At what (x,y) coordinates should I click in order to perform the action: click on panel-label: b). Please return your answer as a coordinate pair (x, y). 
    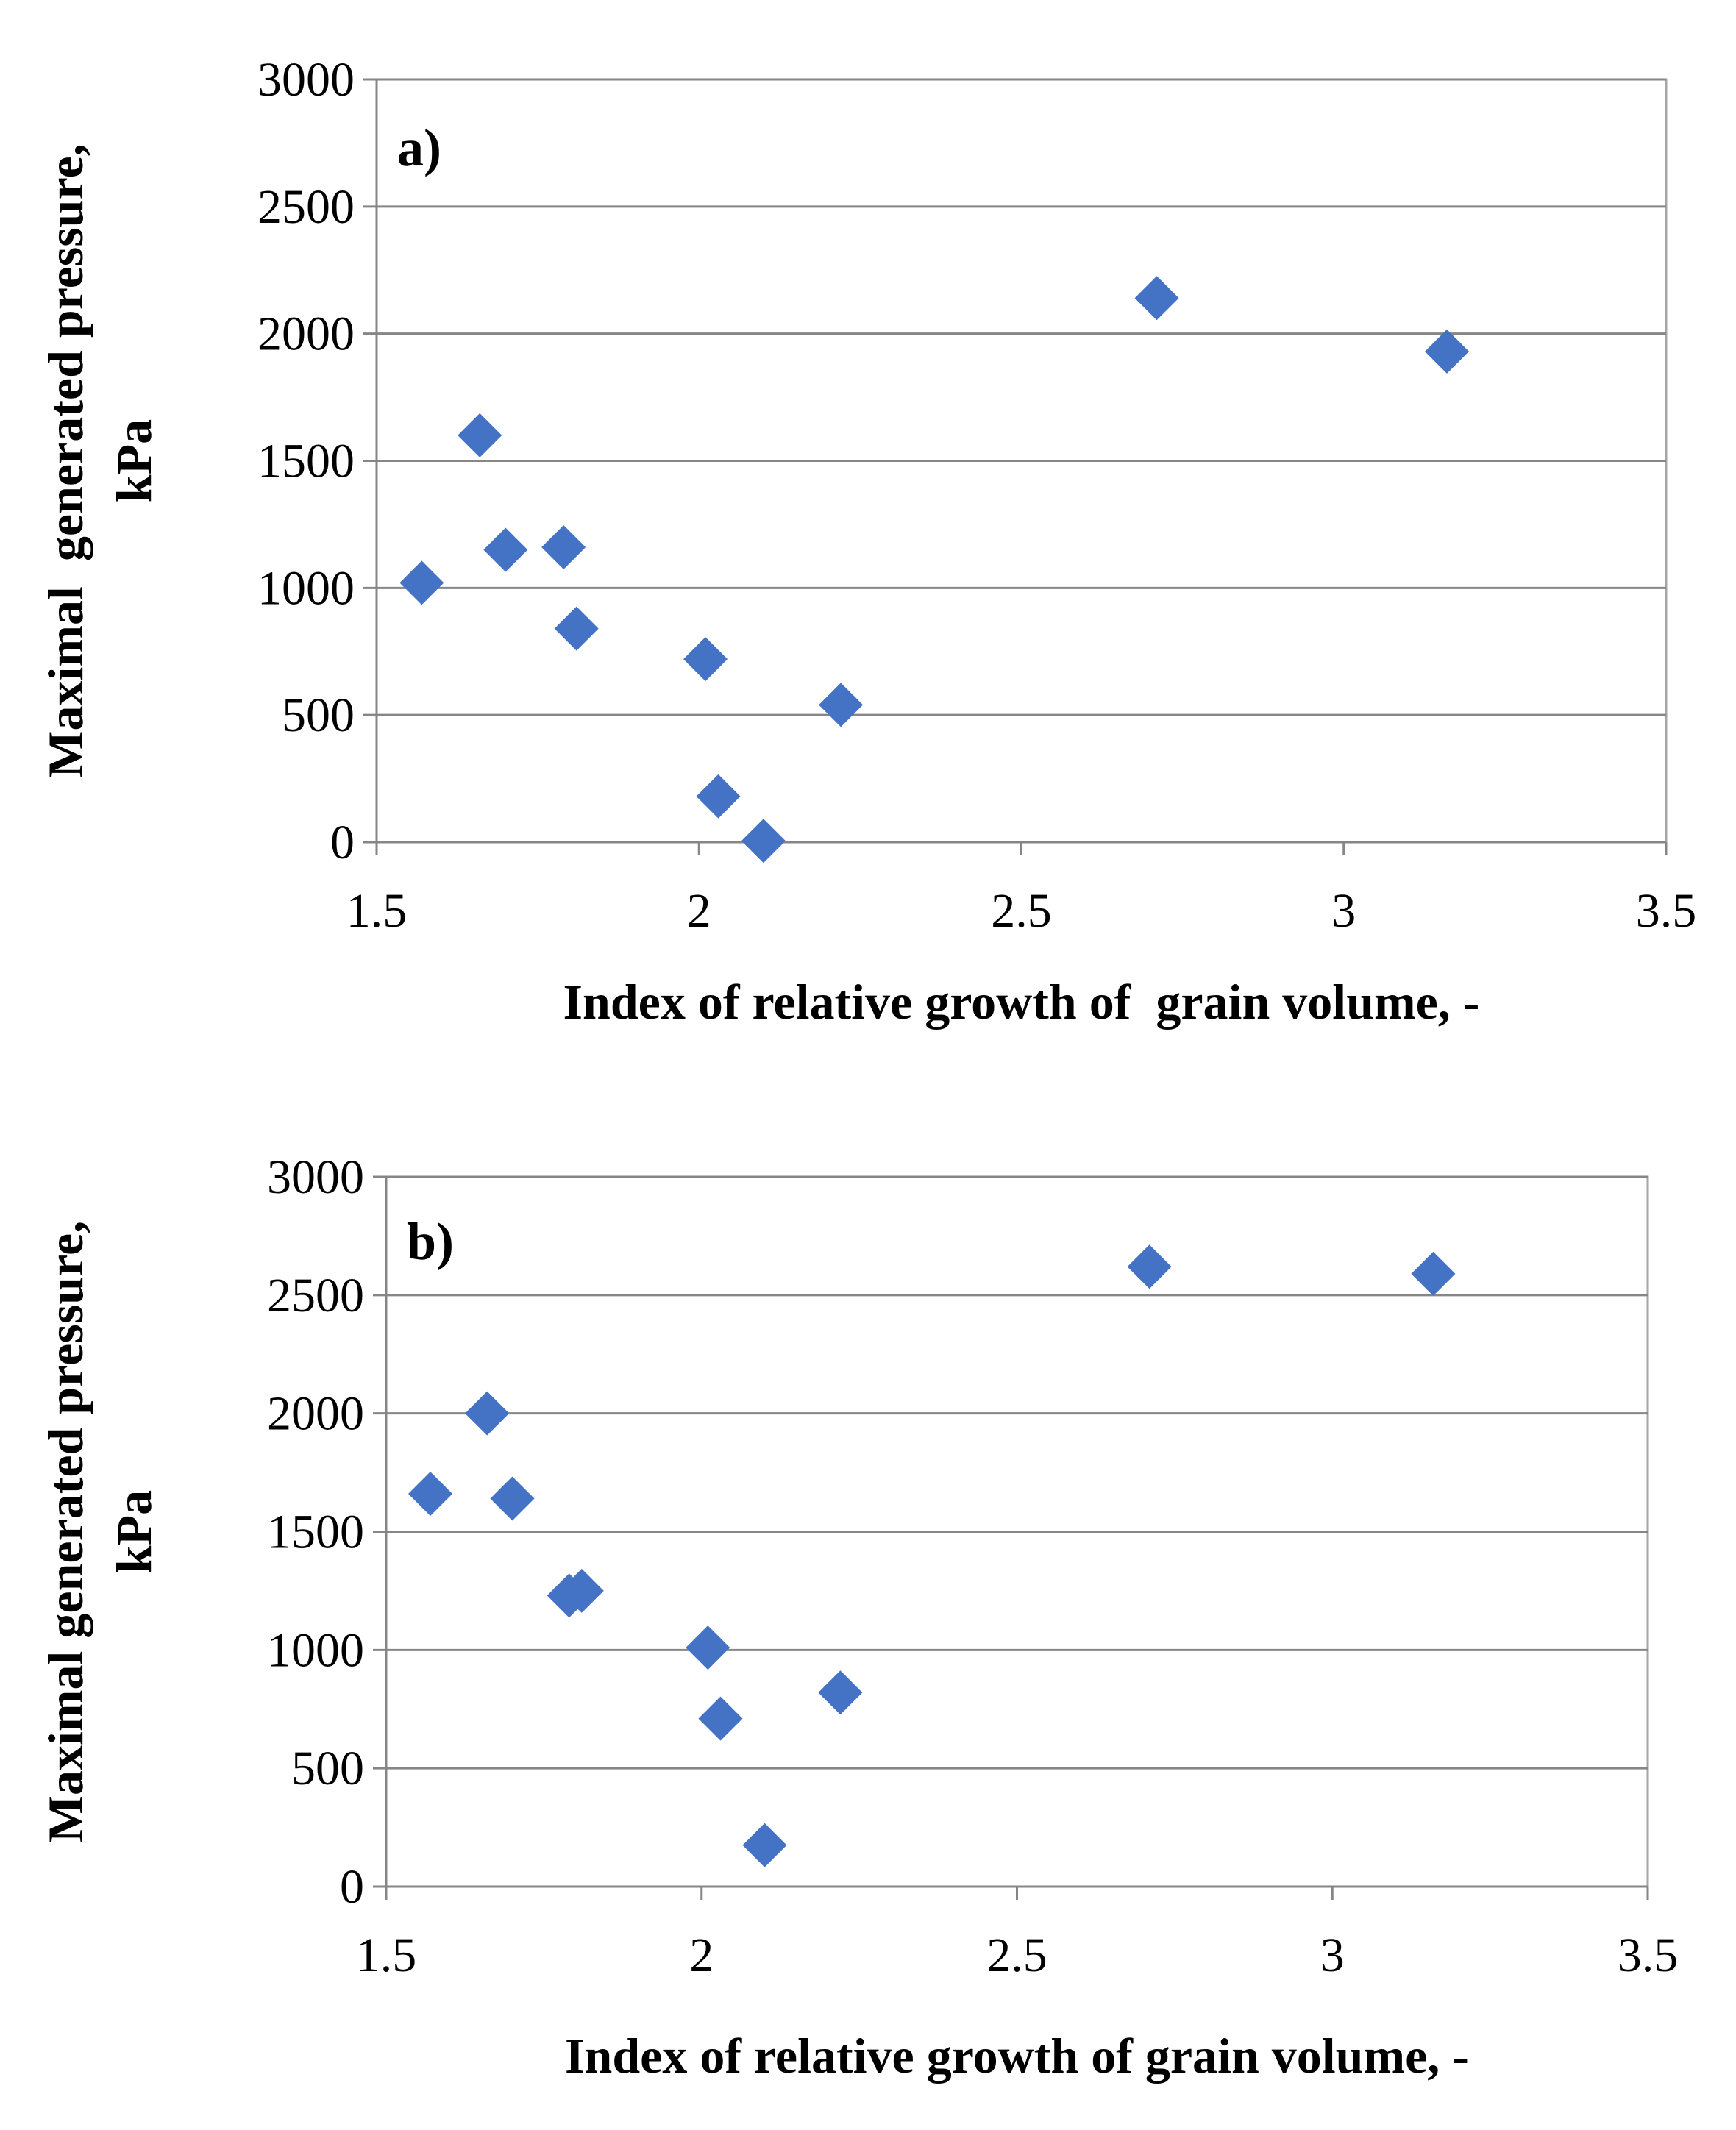
    Looking at the image, I should click on (430, 1242).